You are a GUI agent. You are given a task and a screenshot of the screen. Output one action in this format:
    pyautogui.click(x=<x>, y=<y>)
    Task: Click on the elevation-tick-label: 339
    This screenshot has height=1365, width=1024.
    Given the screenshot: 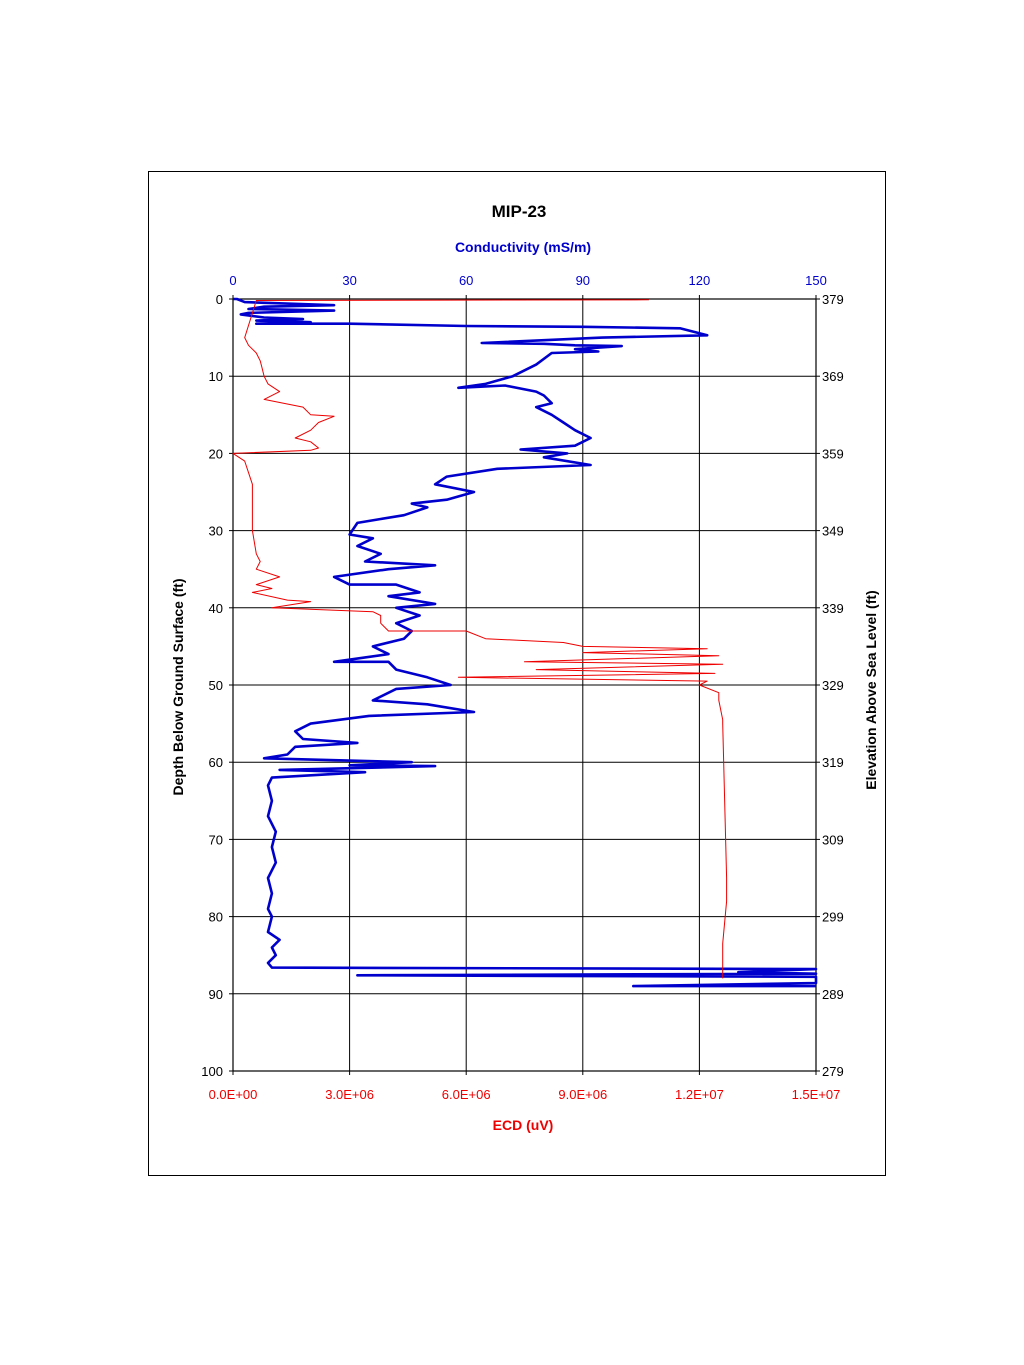 What is the action you would take?
    pyautogui.click(x=833, y=608)
    